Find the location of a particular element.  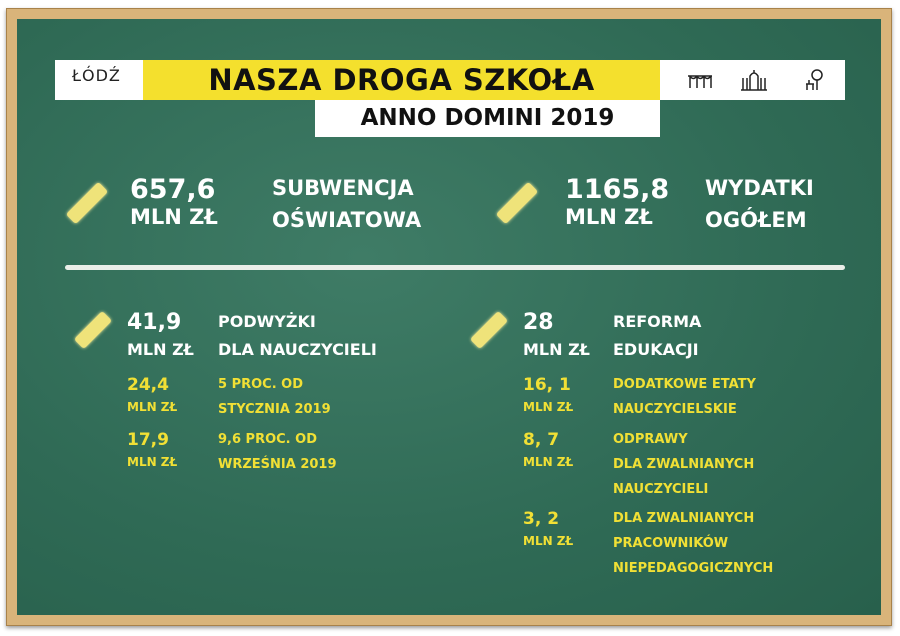

item-label: 5 PROC. OD STYCZNIA 2019 is located at coordinates (274, 397).